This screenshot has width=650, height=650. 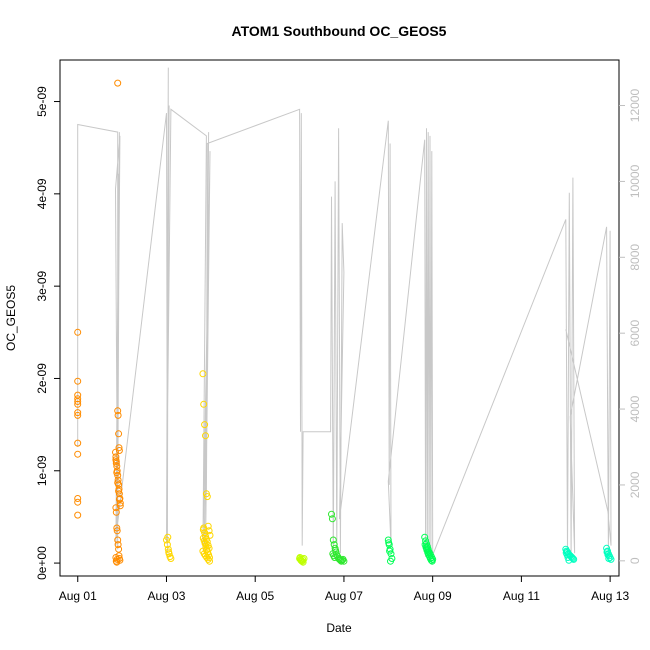 What do you see at coordinates (47, 333) in the screenshot?
I see `y-axis-left: 0e+00 1e-09 2e-09 3e-09 4e-09 5e-09` at bounding box center [47, 333].